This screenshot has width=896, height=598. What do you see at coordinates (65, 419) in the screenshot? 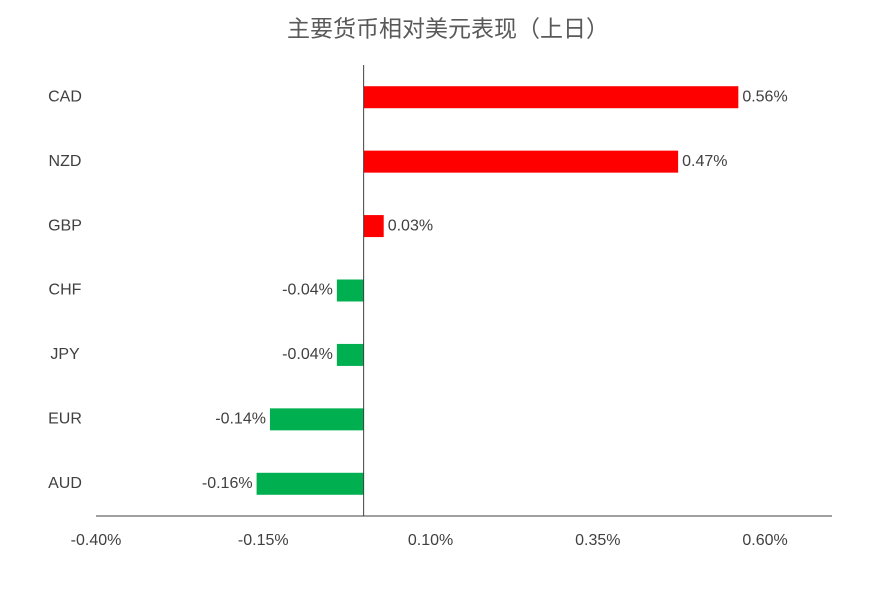
I see `y-tick-label: EUR` at bounding box center [65, 419].